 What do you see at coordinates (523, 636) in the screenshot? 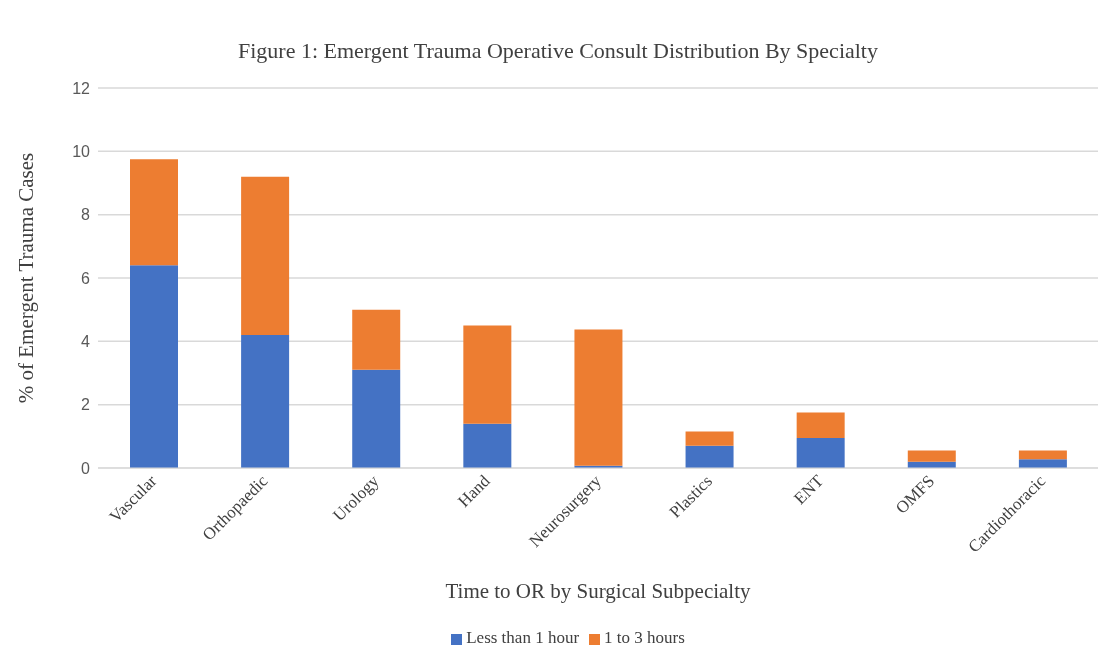
I see `legend-label: Less than 1 hour` at bounding box center [523, 636].